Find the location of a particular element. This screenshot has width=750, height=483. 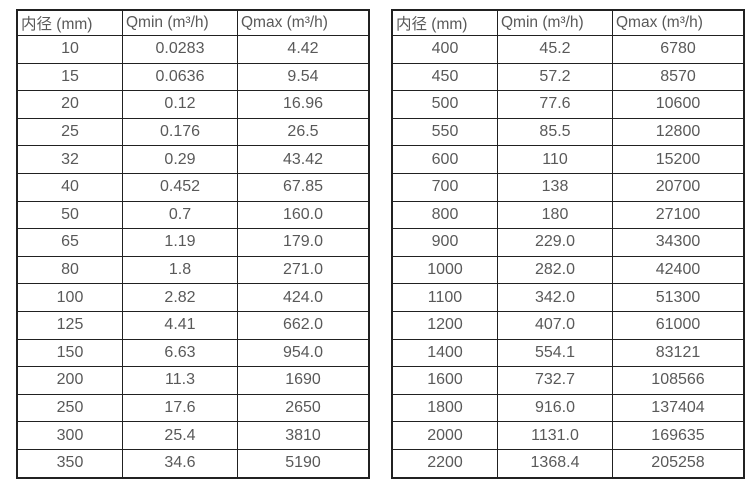

table-cell: 137404 is located at coordinates (678, 408).